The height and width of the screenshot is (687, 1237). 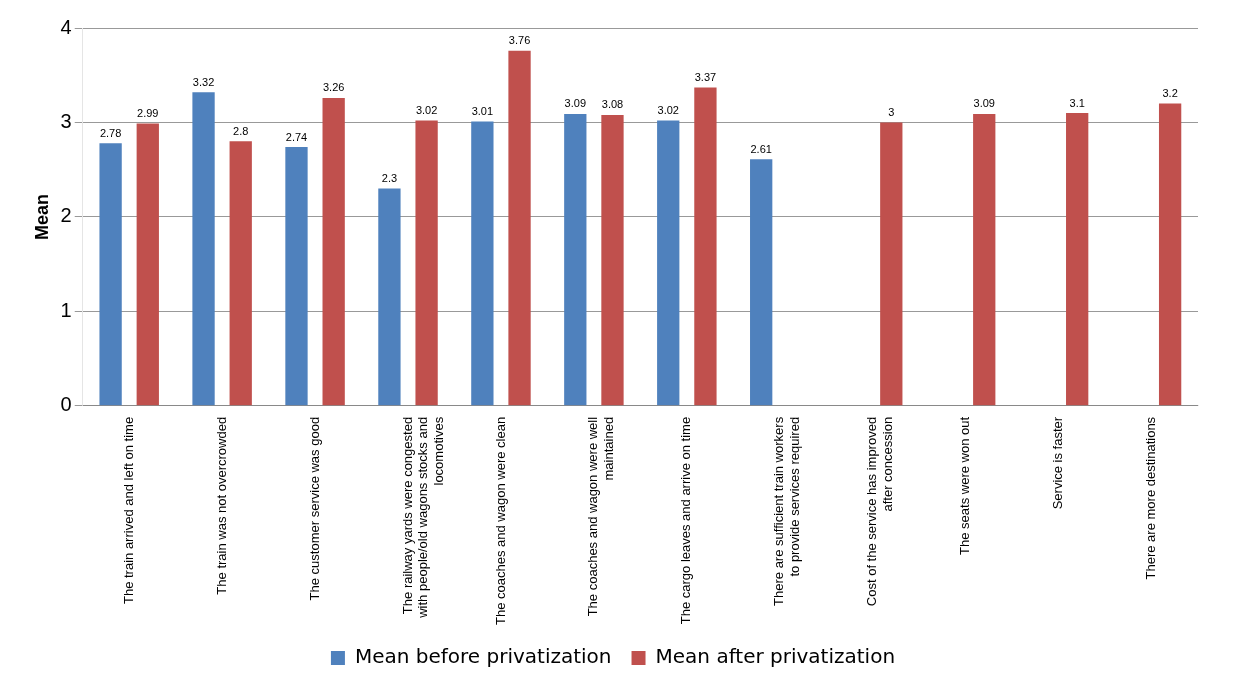 What do you see at coordinates (1151, 498) in the screenshot?
I see `x-tick-label: There are more destinations` at bounding box center [1151, 498].